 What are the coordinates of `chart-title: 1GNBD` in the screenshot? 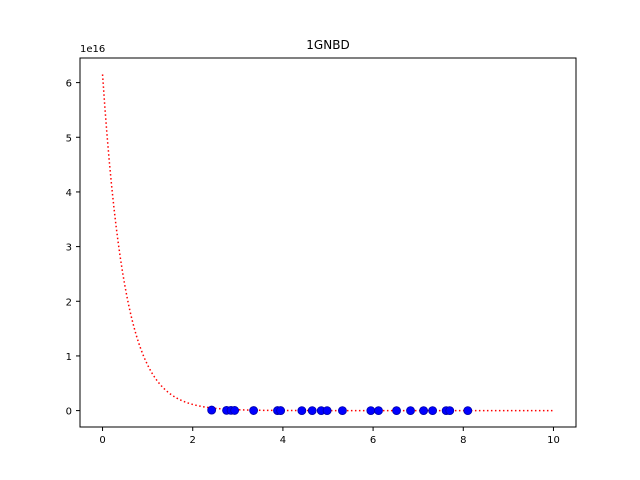 It's located at (327, 45).